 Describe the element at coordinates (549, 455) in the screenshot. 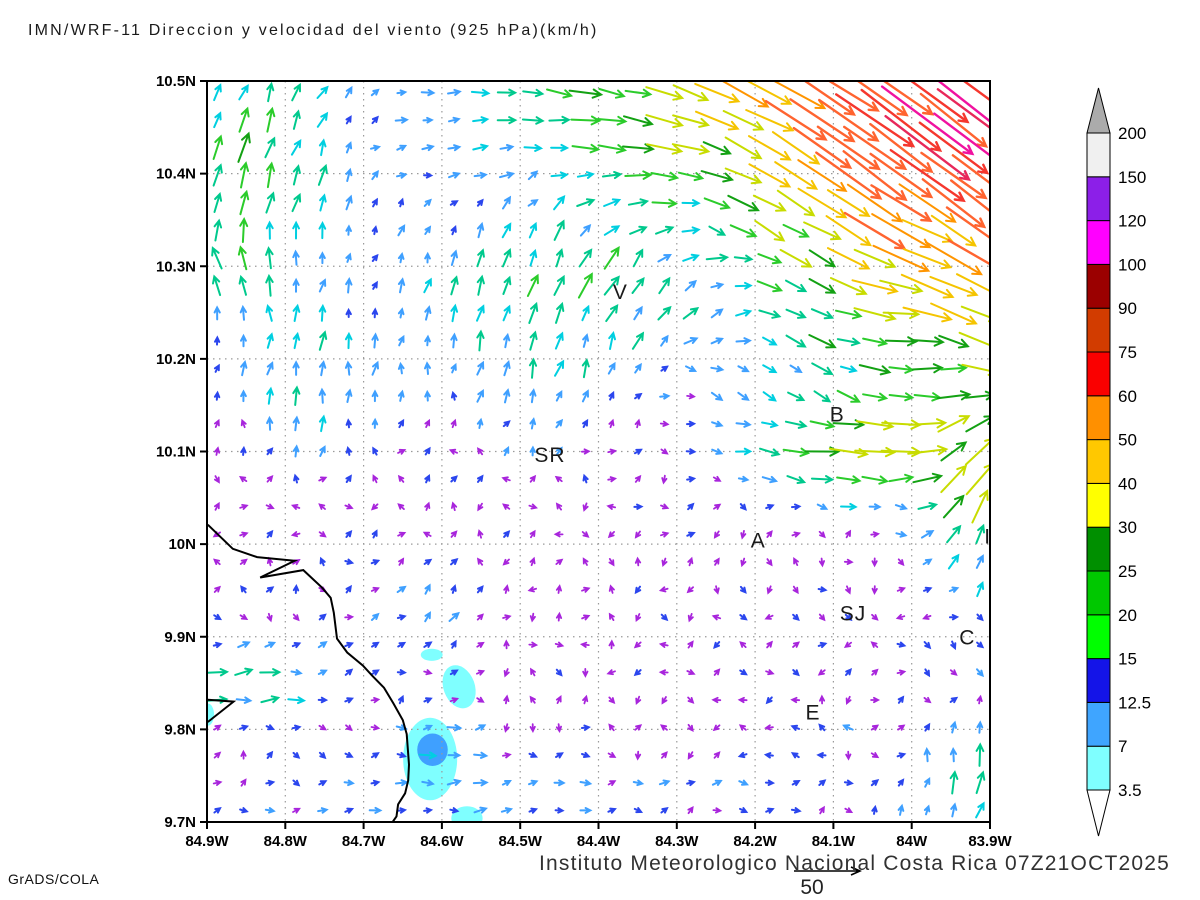

I see `station-label: SR` at that location.